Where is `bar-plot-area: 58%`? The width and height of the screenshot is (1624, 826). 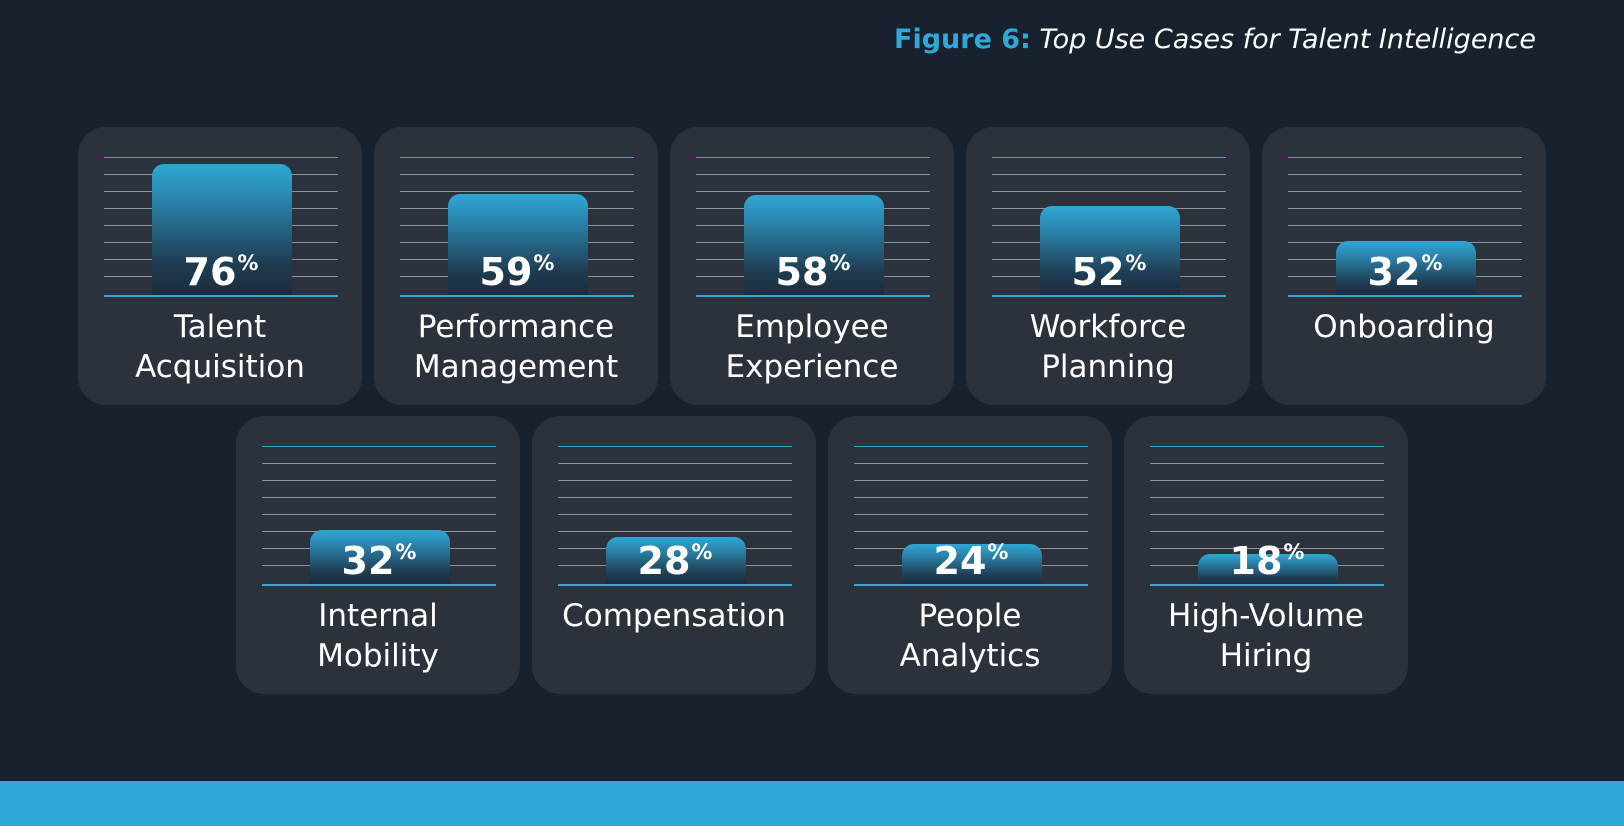 bar-plot-area: 58% is located at coordinates (813, 227).